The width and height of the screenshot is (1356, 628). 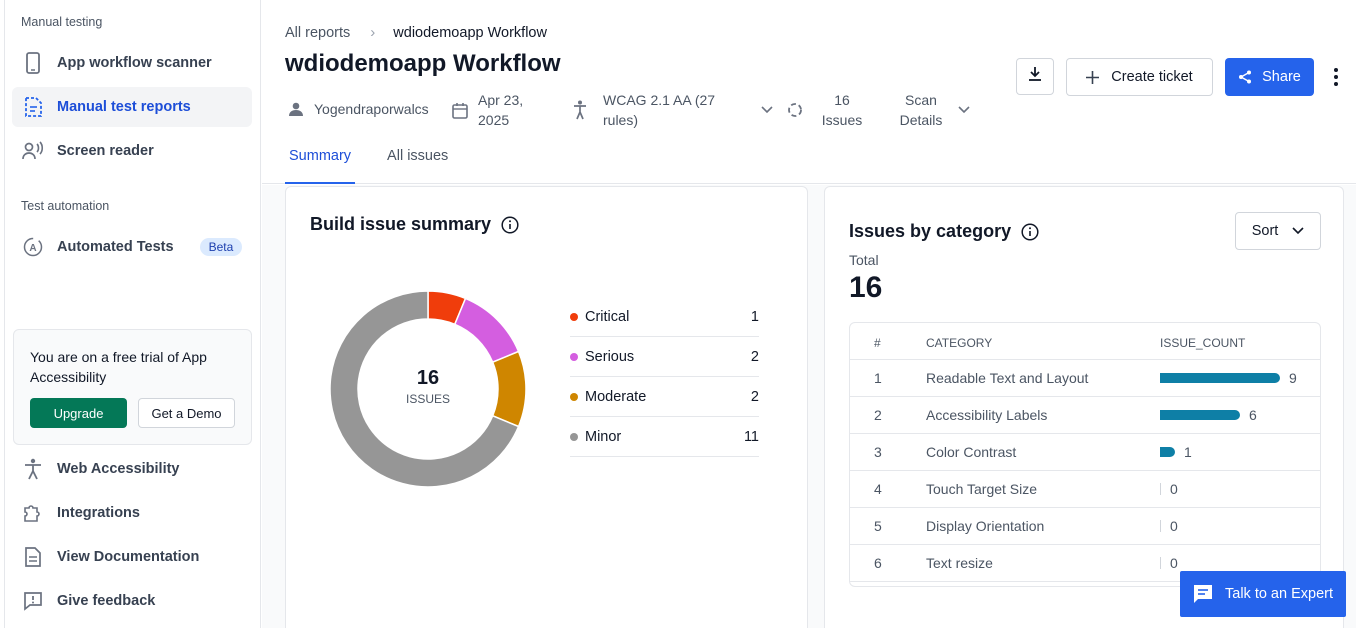 I want to click on feedback-icon, so click(x=33, y=601).